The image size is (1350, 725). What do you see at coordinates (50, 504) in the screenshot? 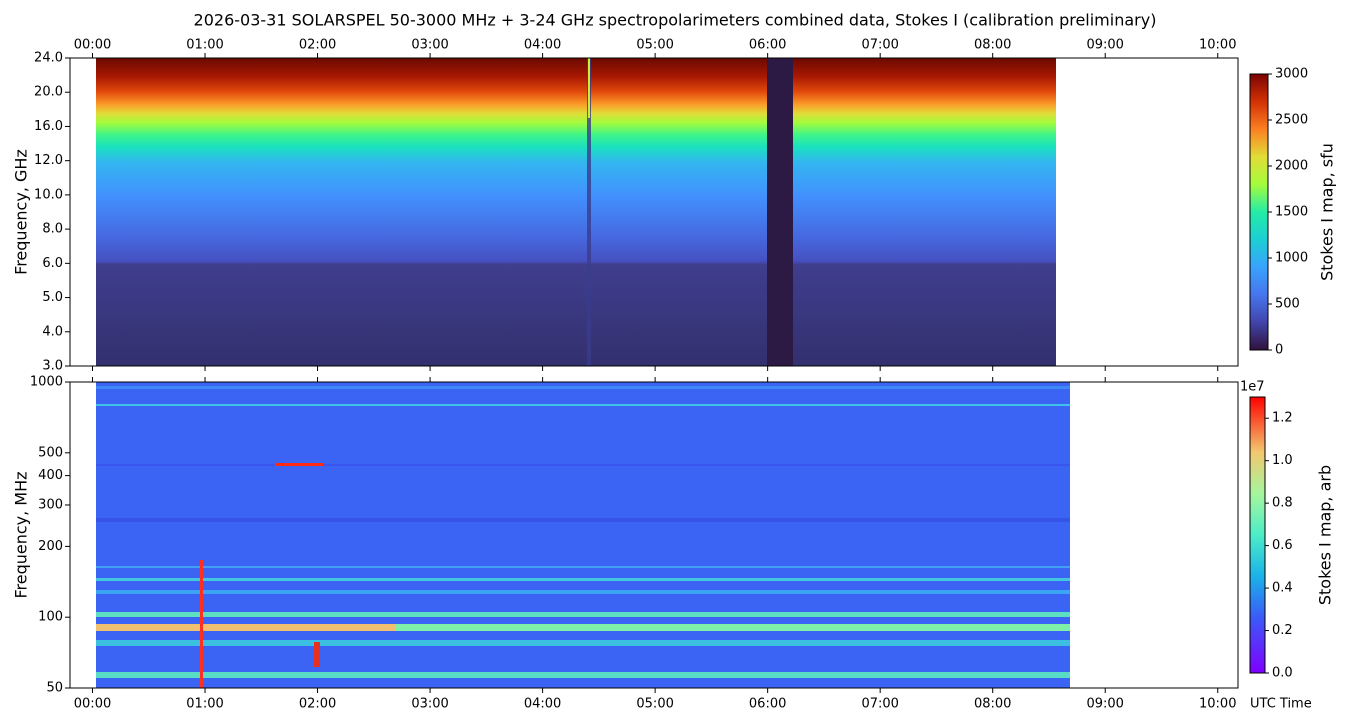
I see `y-tick-label: 300` at bounding box center [50, 504].